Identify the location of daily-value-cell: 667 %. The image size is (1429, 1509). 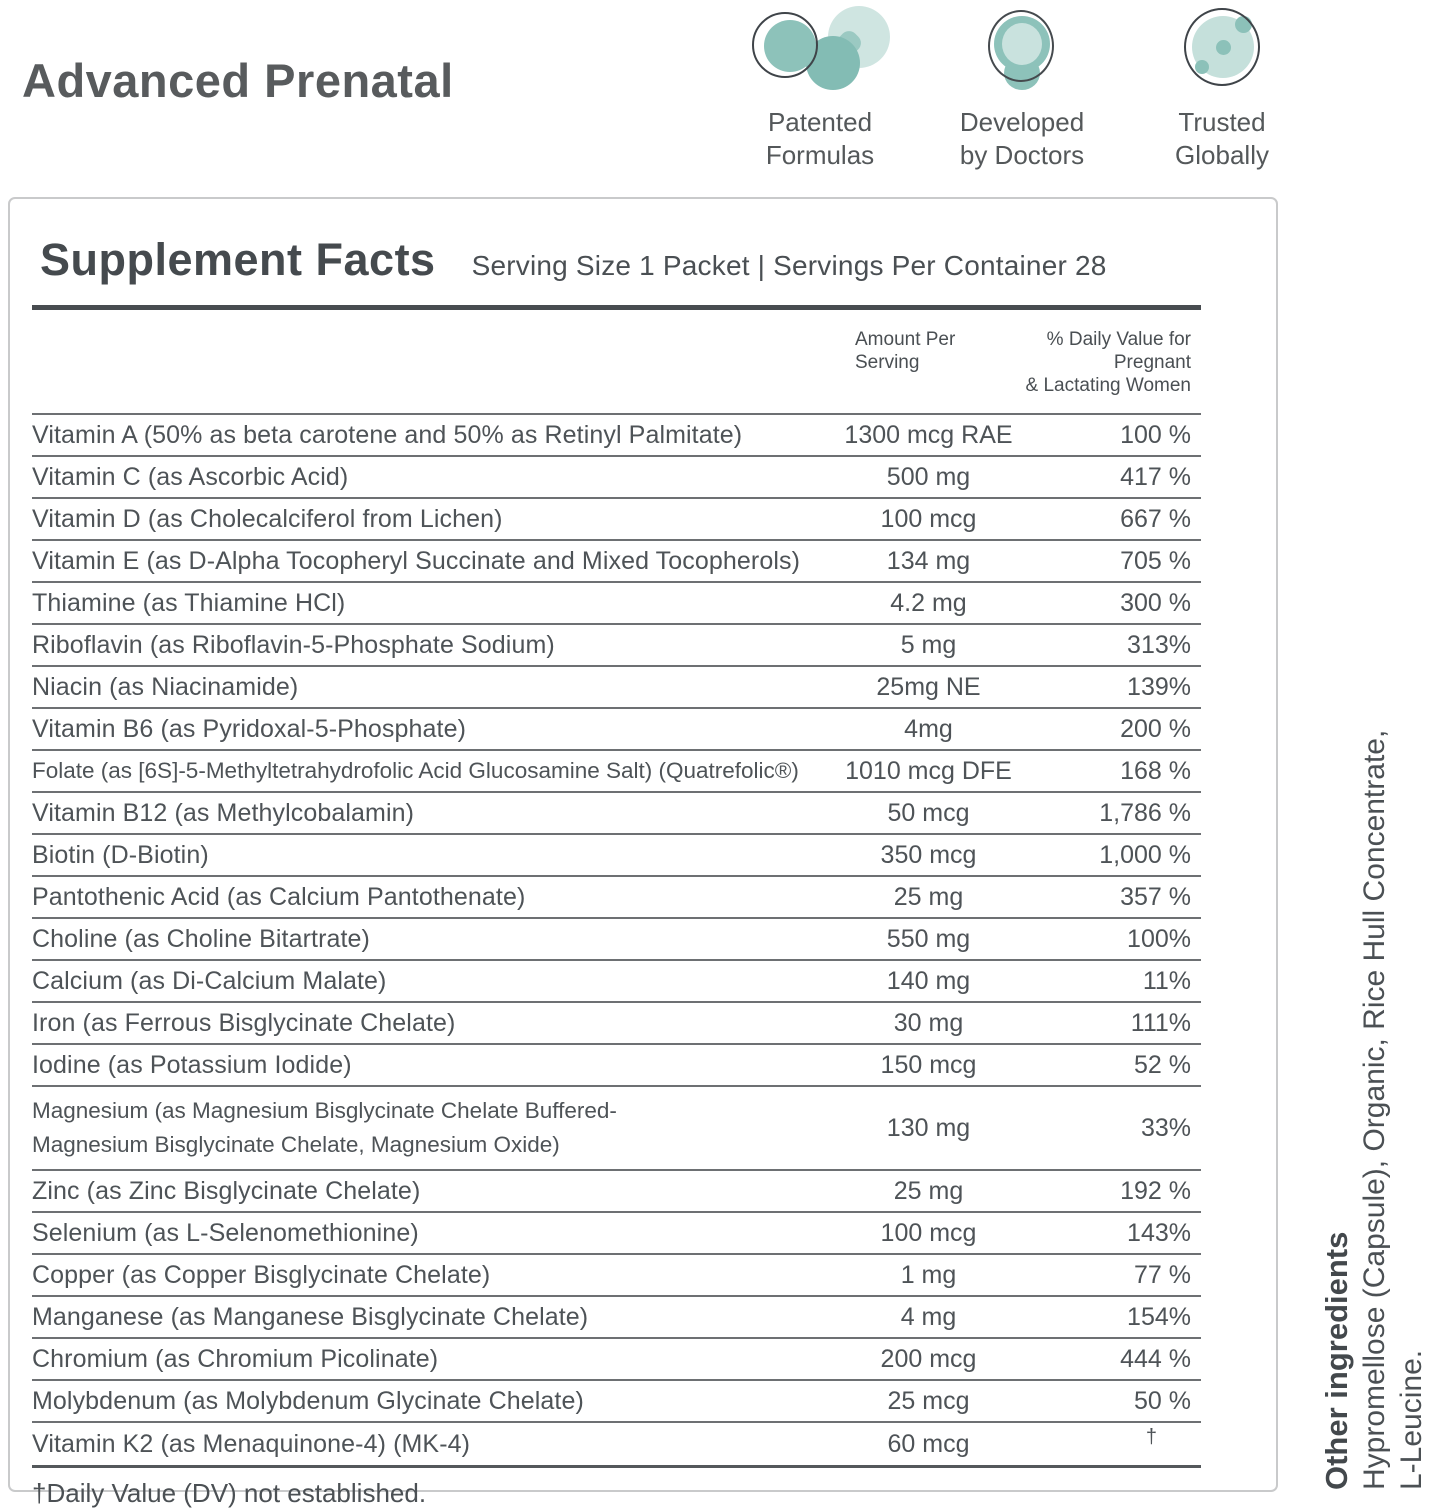
(1155, 518).